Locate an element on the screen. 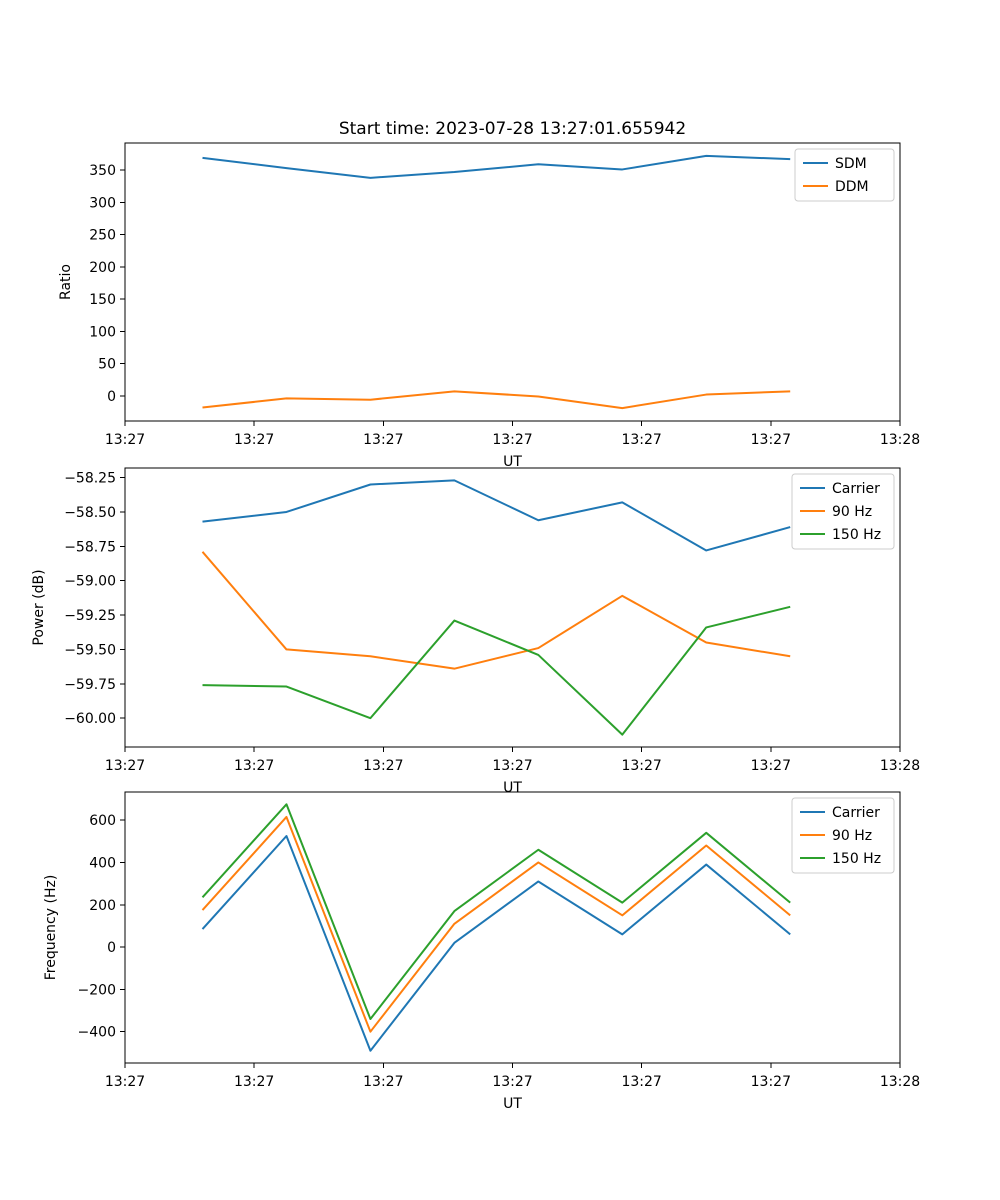  y-tick-label: 150 is located at coordinates (102, 300).